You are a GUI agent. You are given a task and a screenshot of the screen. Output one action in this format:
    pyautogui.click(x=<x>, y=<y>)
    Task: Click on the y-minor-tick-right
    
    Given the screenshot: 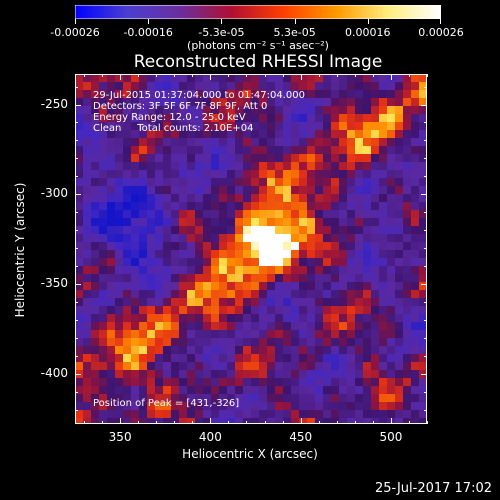 What is the action you would take?
    pyautogui.click(x=425, y=374)
    